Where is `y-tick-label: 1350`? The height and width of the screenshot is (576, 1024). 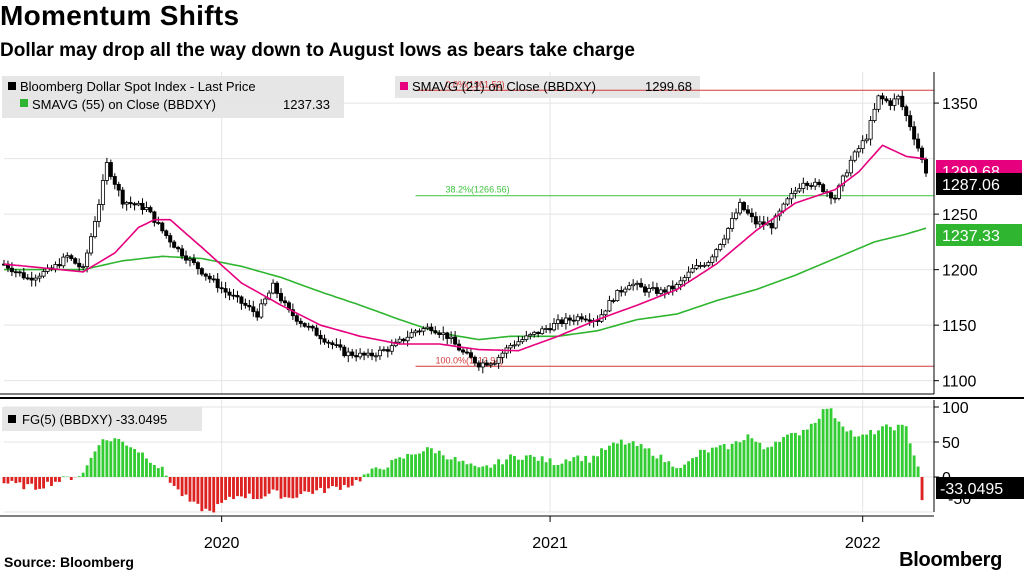
y-tick-label: 1350 is located at coordinates (960, 104).